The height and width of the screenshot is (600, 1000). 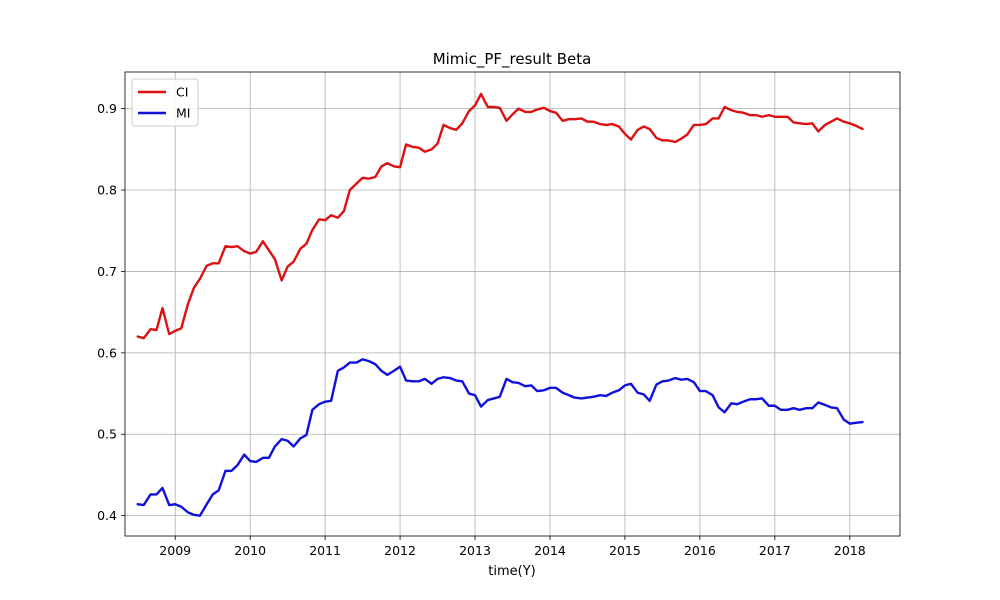 I want to click on x-tick-label: 2016, so click(x=700, y=550).